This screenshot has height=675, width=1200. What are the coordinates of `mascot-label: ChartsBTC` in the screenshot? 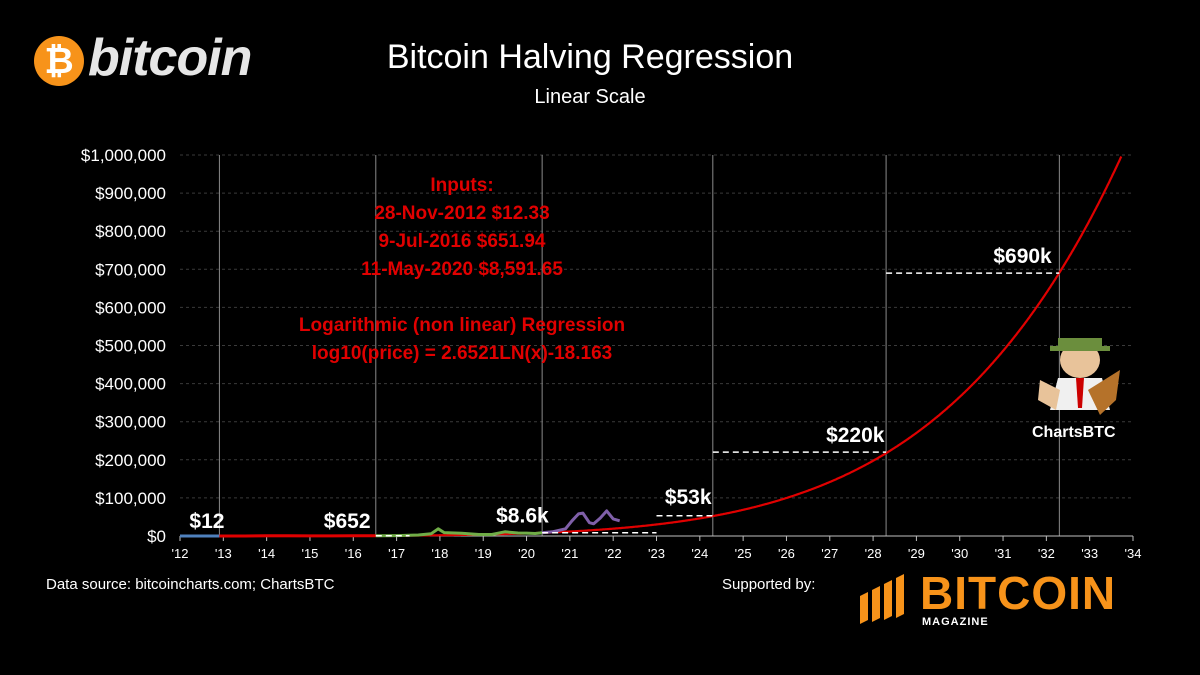 It's located at (1074, 432).